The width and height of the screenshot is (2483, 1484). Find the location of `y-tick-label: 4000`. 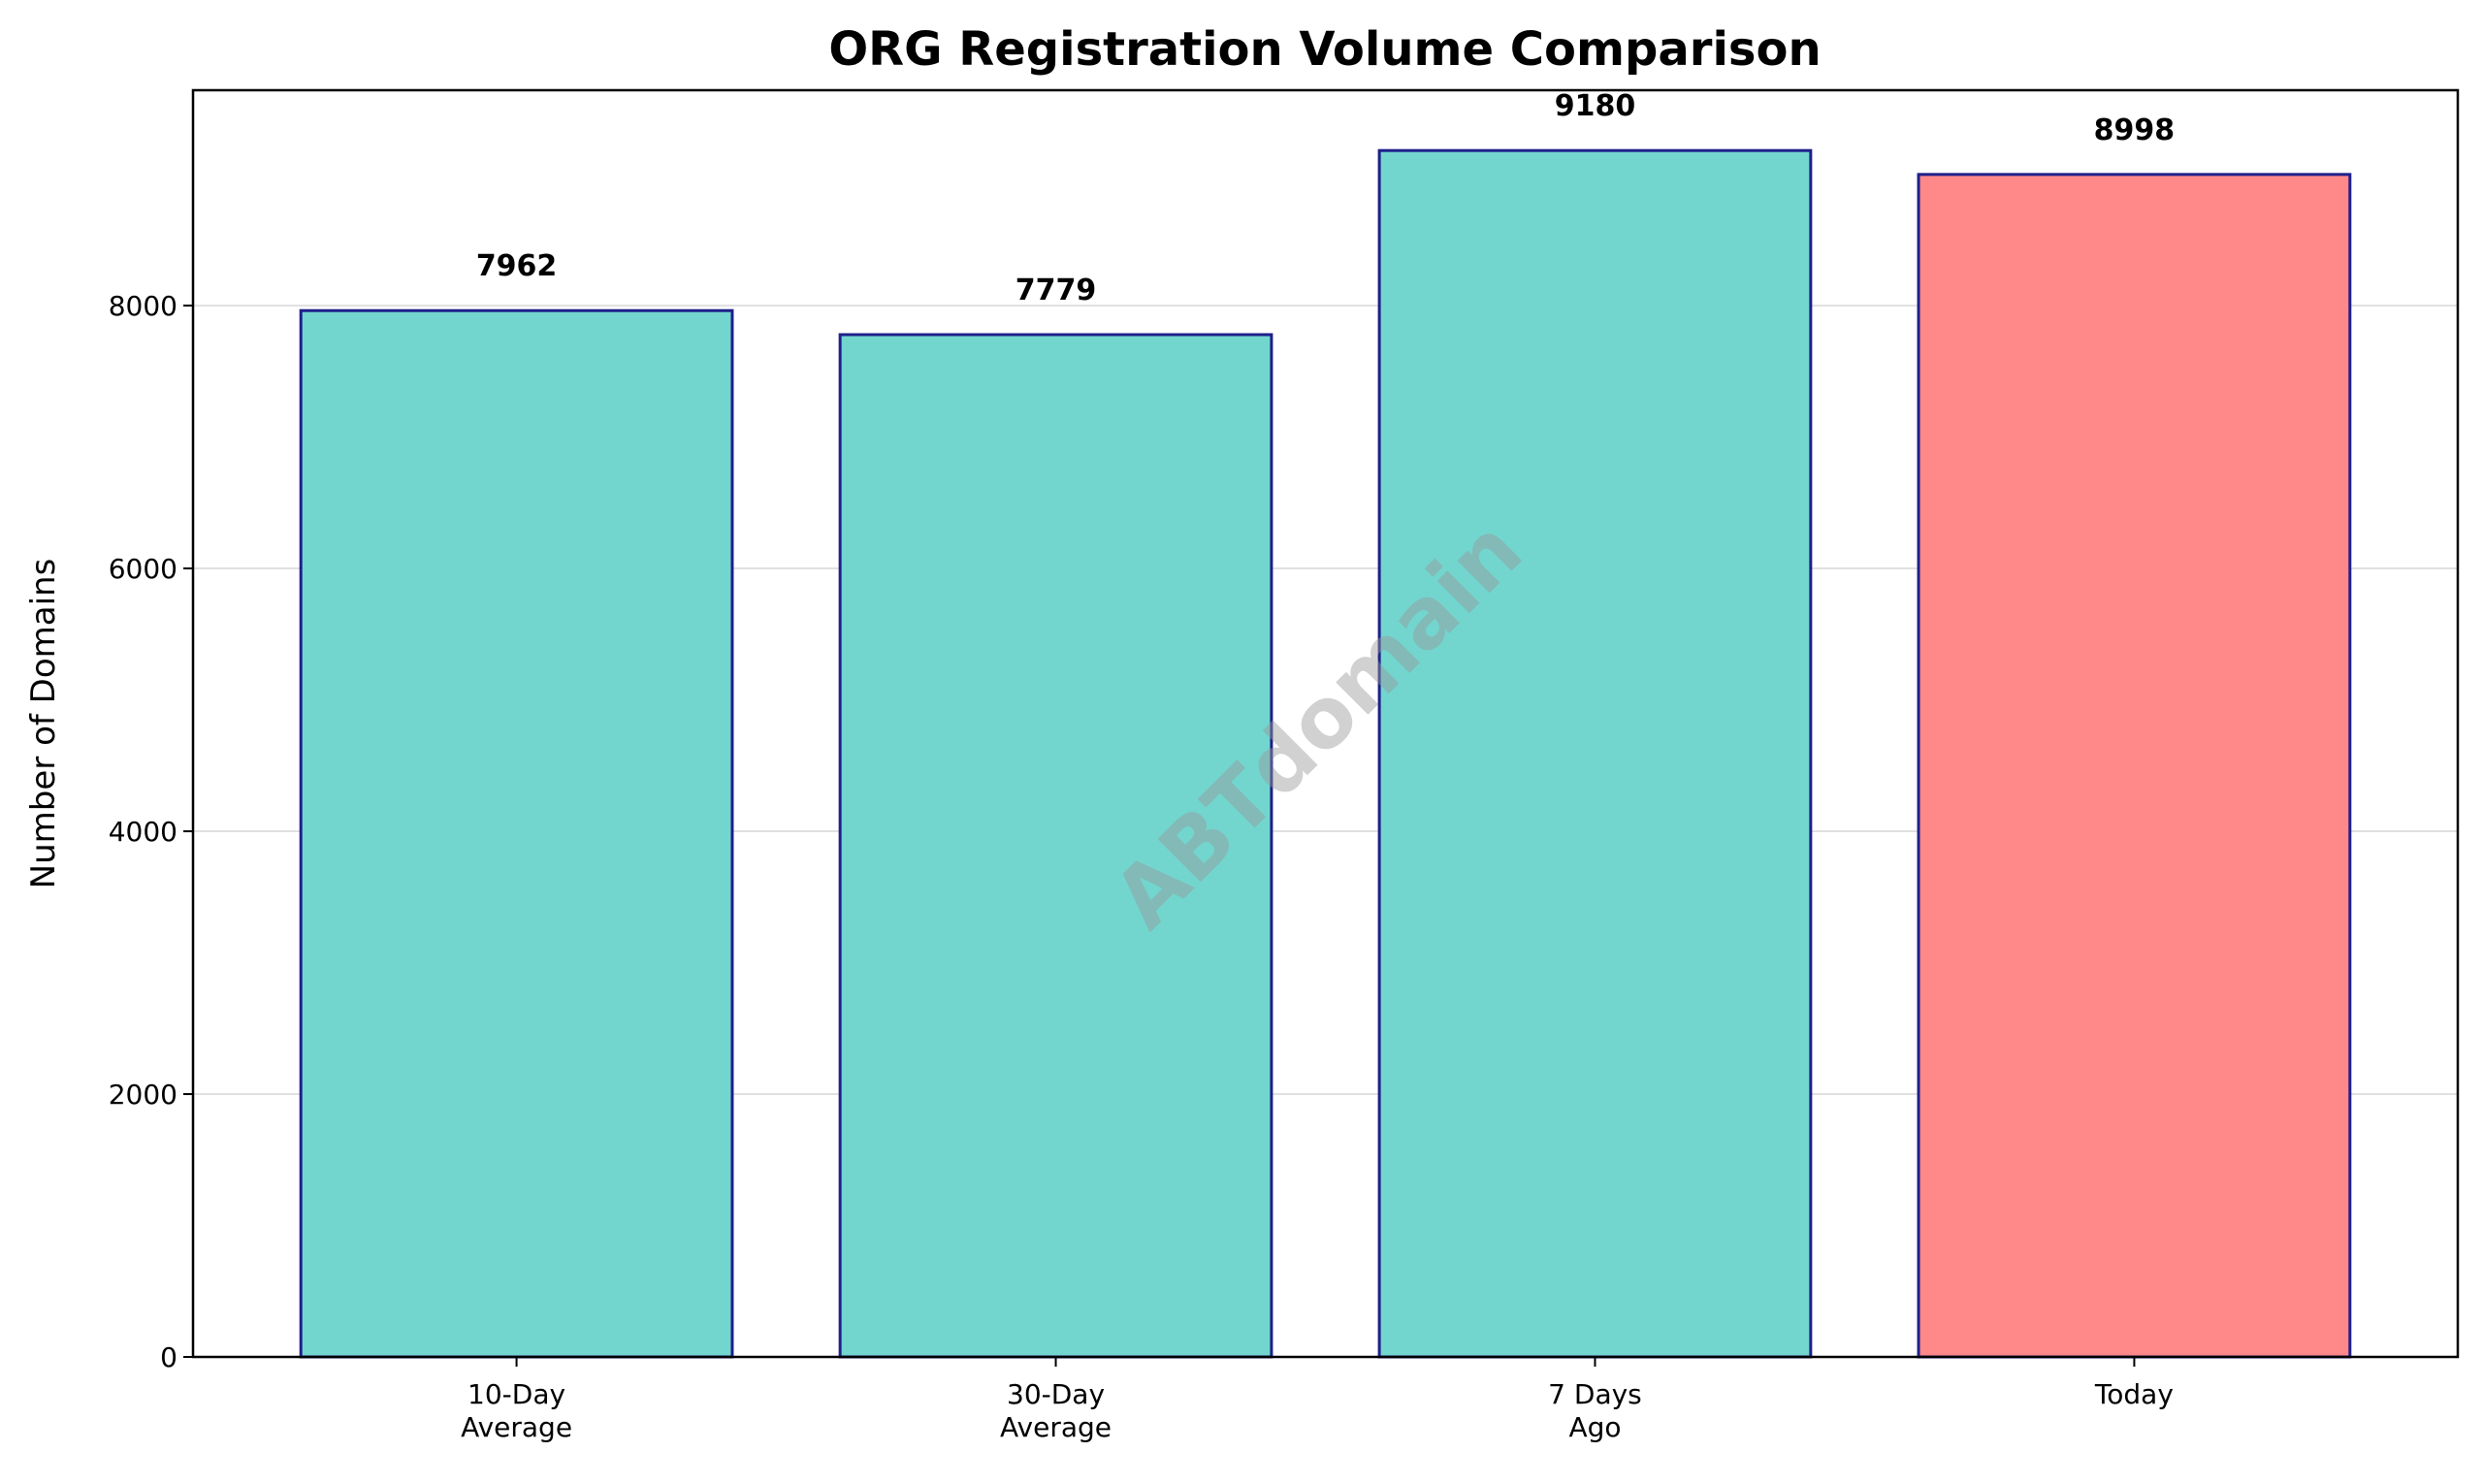

y-tick-label: 4000 is located at coordinates (143, 832).